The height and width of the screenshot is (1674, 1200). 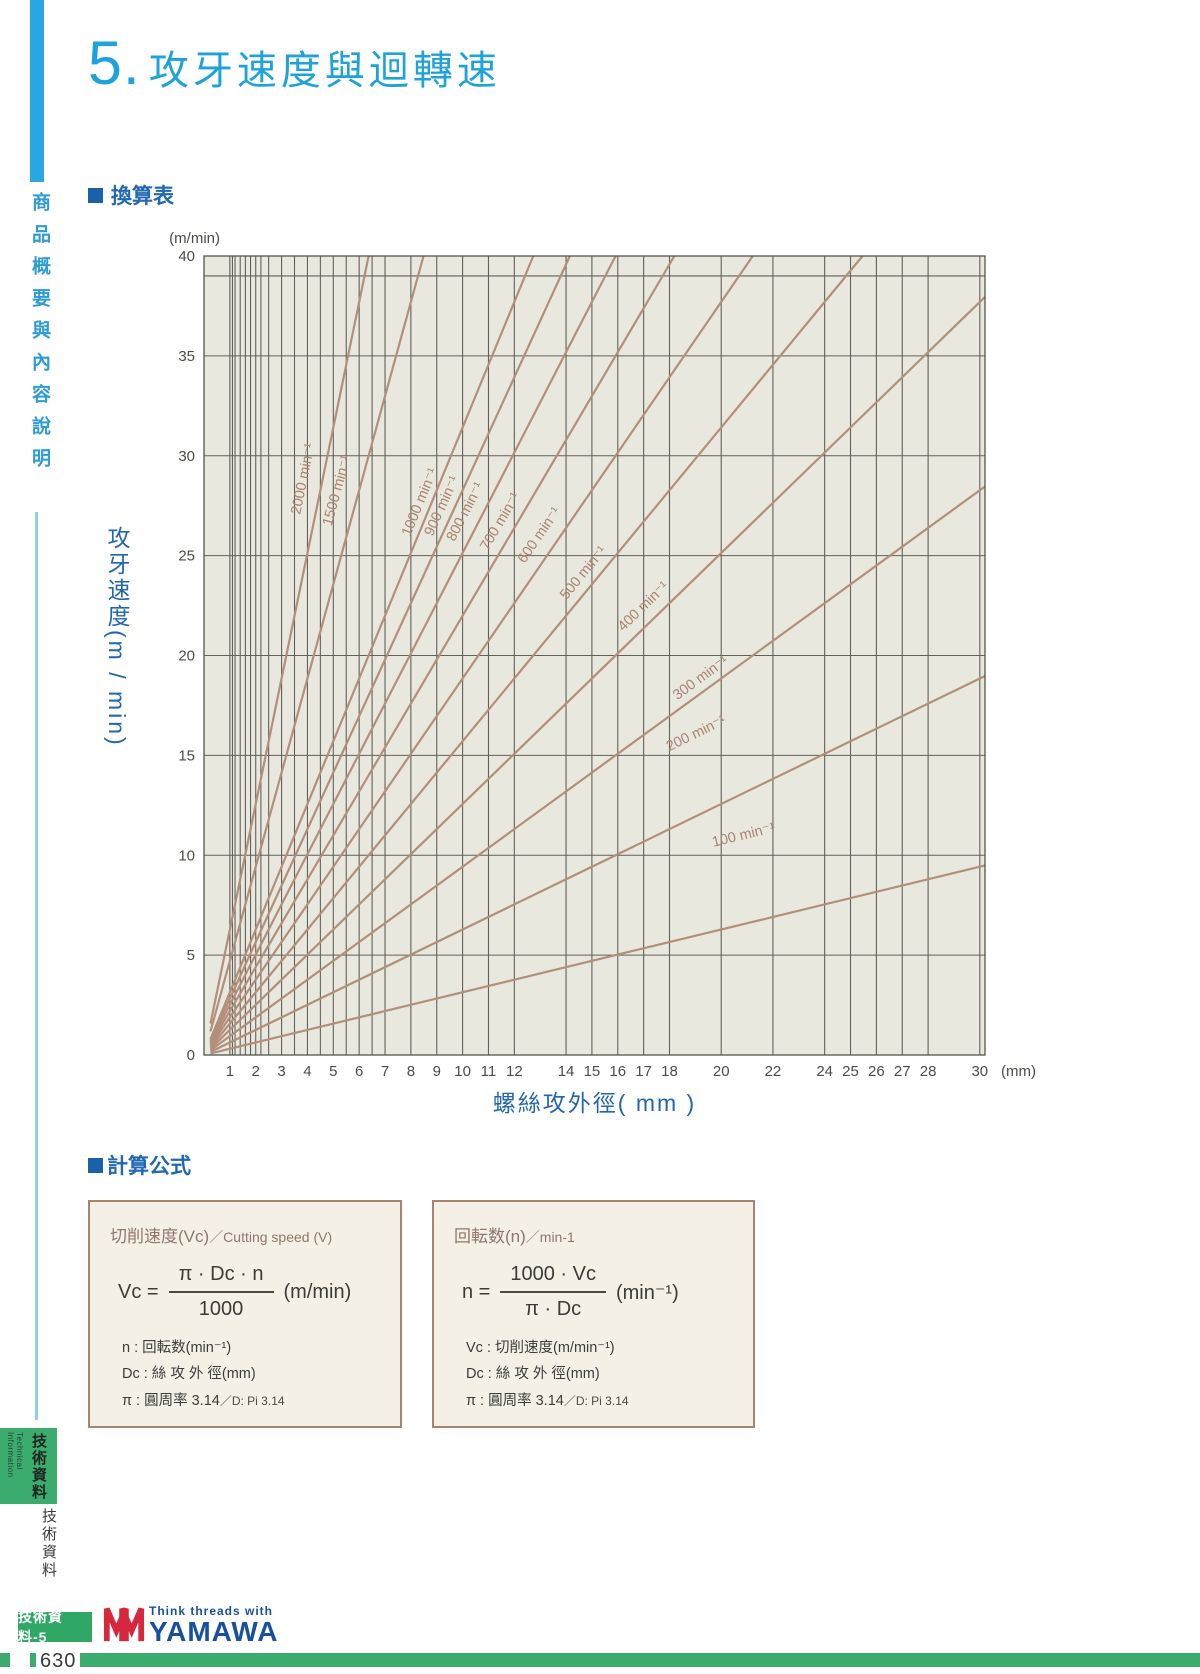 What do you see at coordinates (979, 1071) in the screenshot?
I see `x-tick-label: 30` at bounding box center [979, 1071].